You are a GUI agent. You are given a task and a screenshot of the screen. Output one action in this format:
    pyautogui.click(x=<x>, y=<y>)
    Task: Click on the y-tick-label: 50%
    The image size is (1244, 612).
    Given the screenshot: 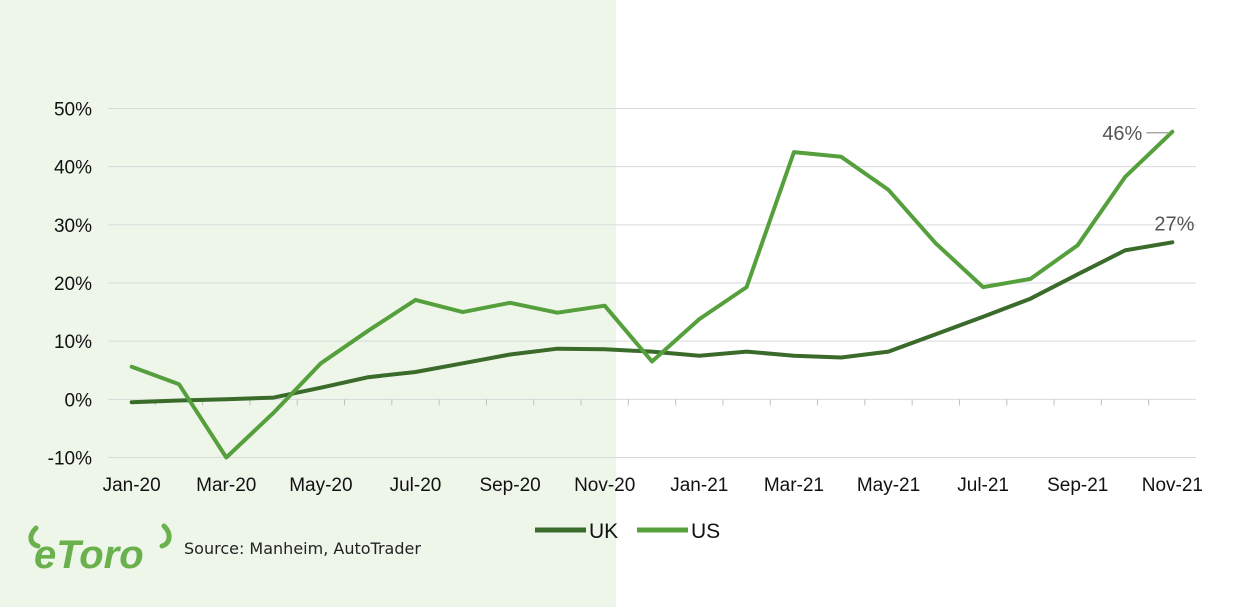 What is the action you would take?
    pyautogui.click(x=73, y=110)
    